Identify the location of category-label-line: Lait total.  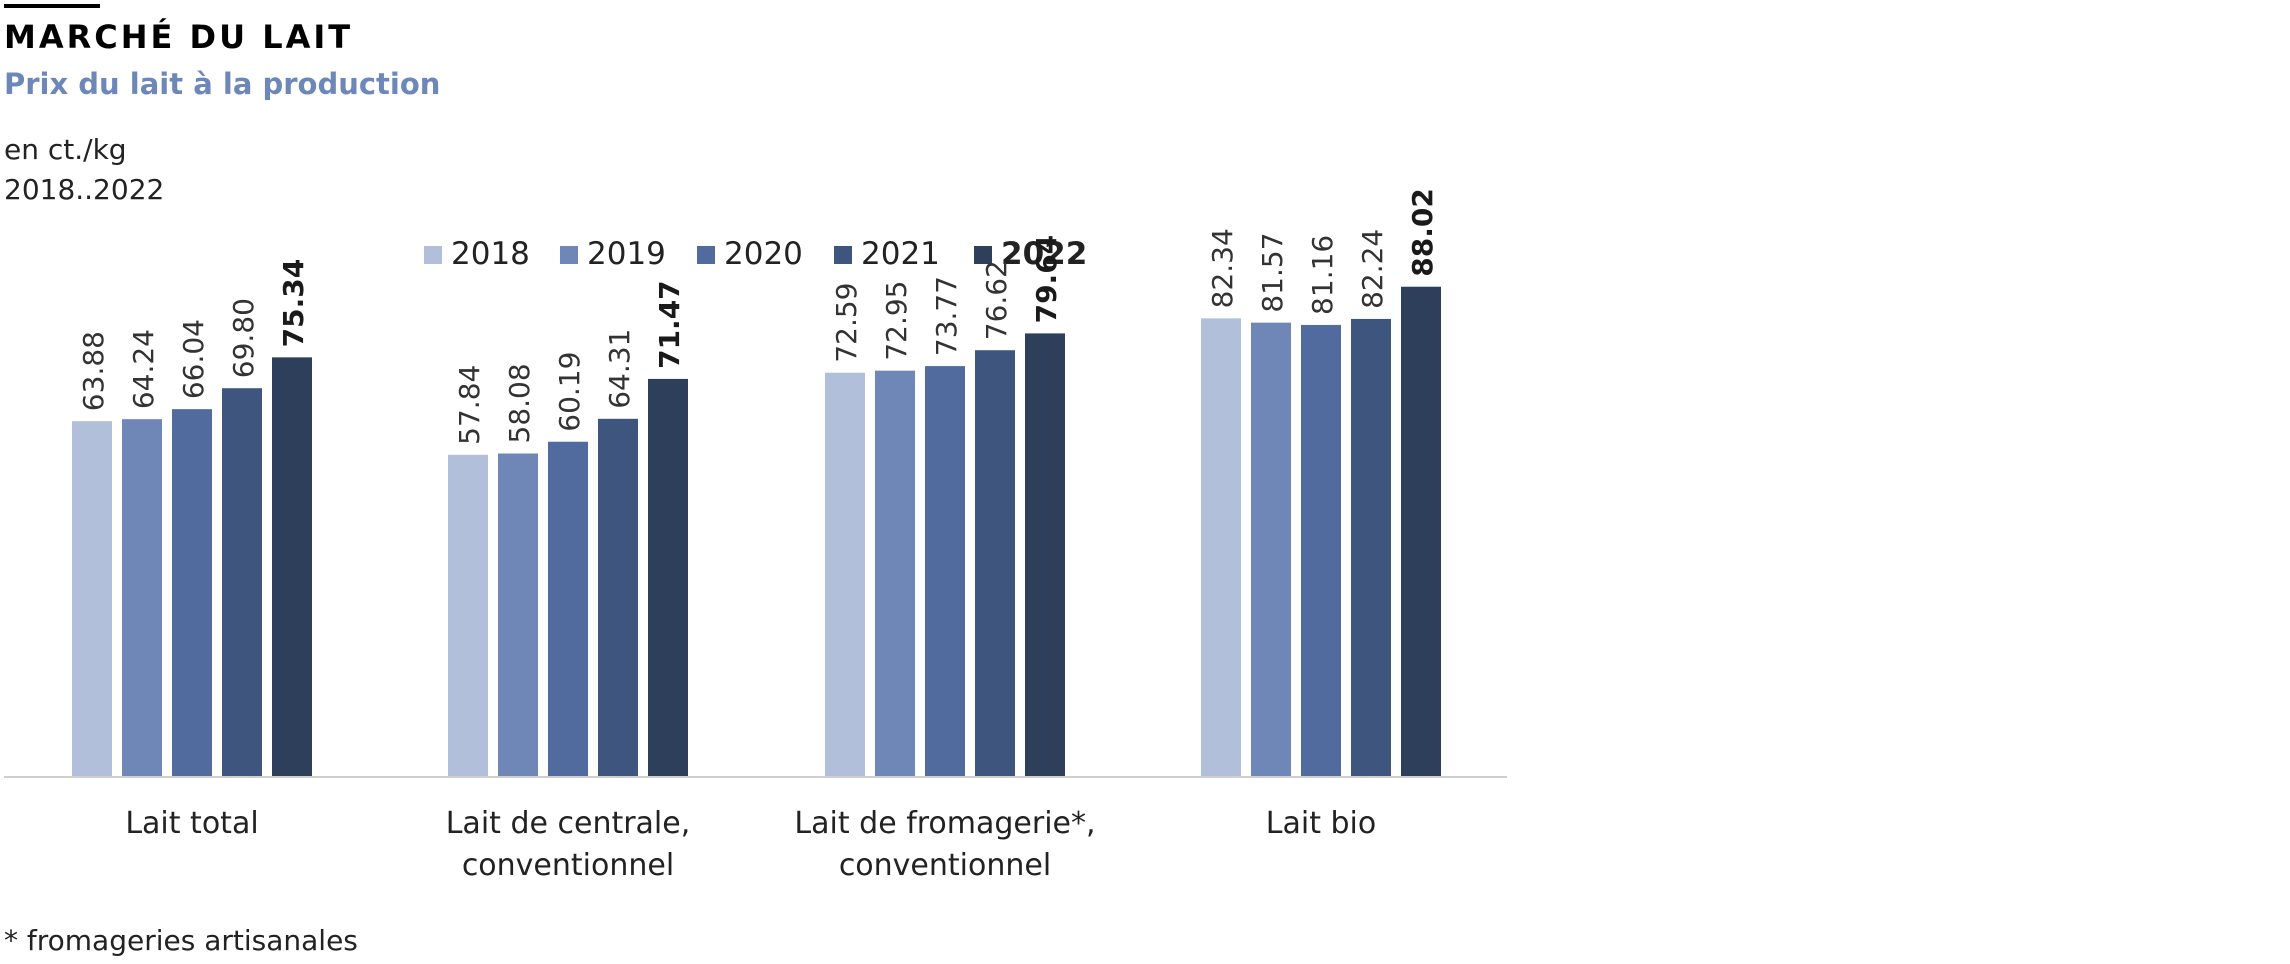
(191, 823).